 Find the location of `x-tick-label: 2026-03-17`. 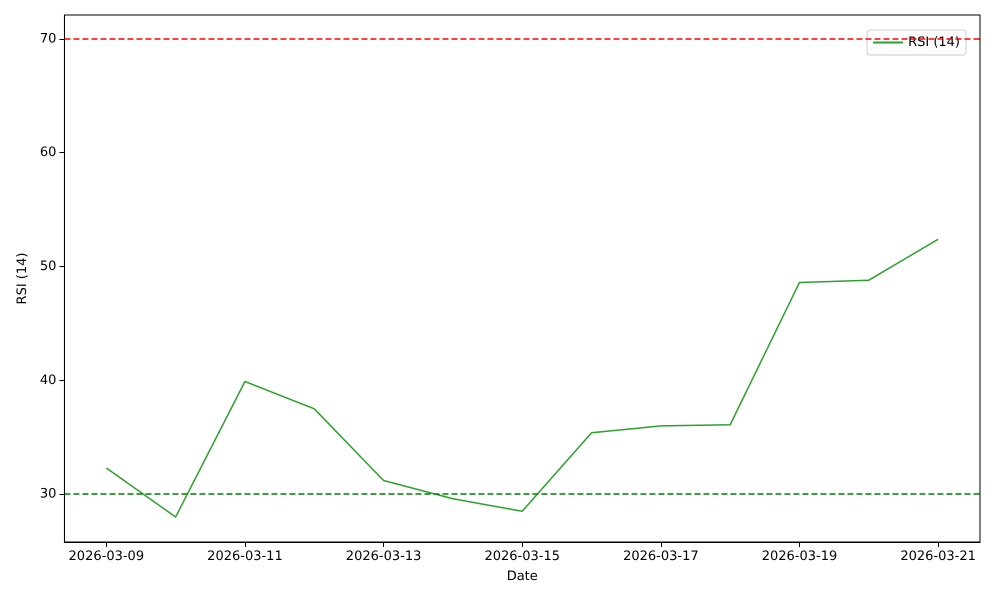

x-tick-label: 2026-03-17 is located at coordinates (661, 556).